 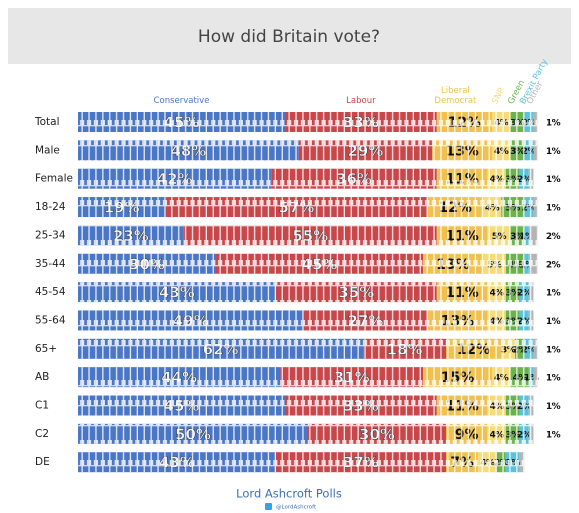 I want to click on row-label: 35-44, so click(x=50, y=264).